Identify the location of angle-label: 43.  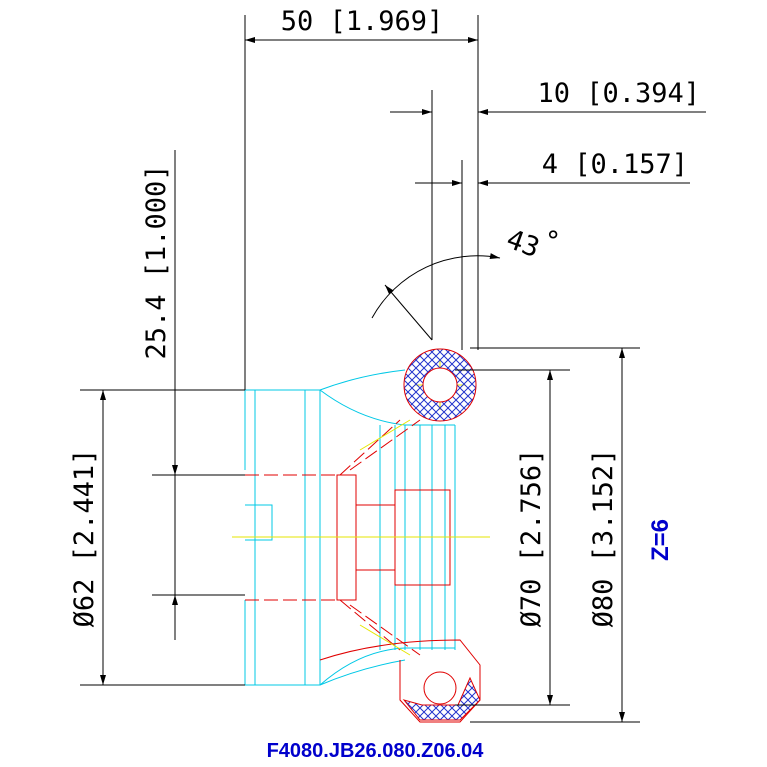
(522, 244).